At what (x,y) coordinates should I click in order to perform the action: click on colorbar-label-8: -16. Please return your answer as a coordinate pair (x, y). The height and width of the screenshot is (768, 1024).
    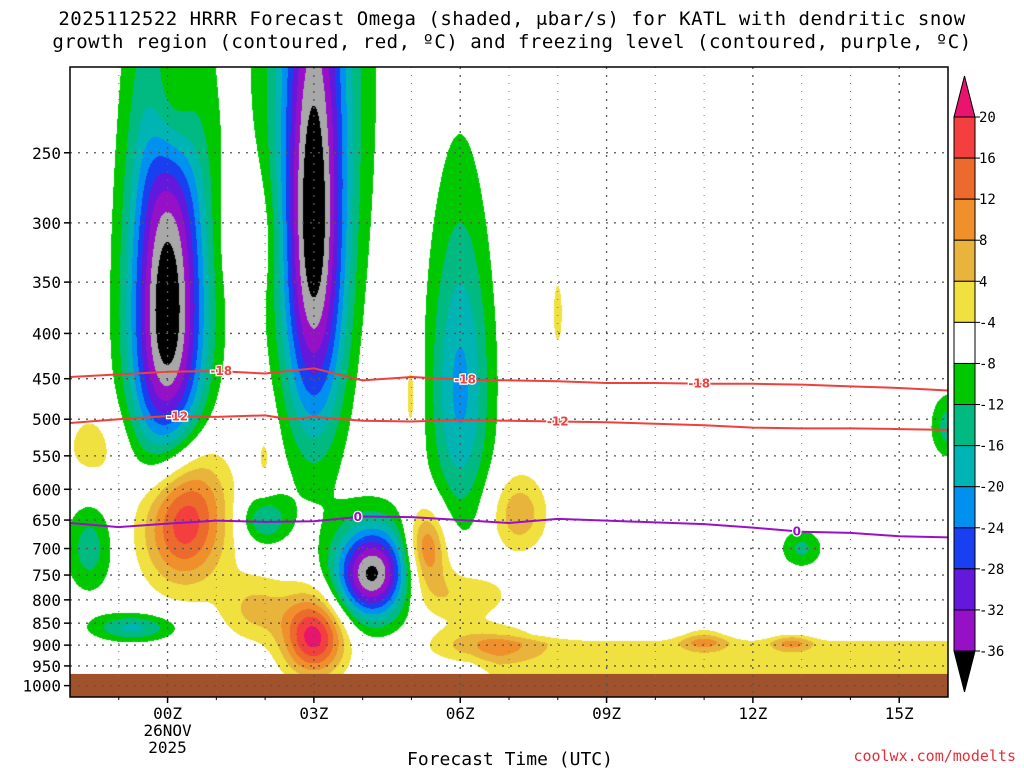
    Looking at the image, I should click on (991, 447).